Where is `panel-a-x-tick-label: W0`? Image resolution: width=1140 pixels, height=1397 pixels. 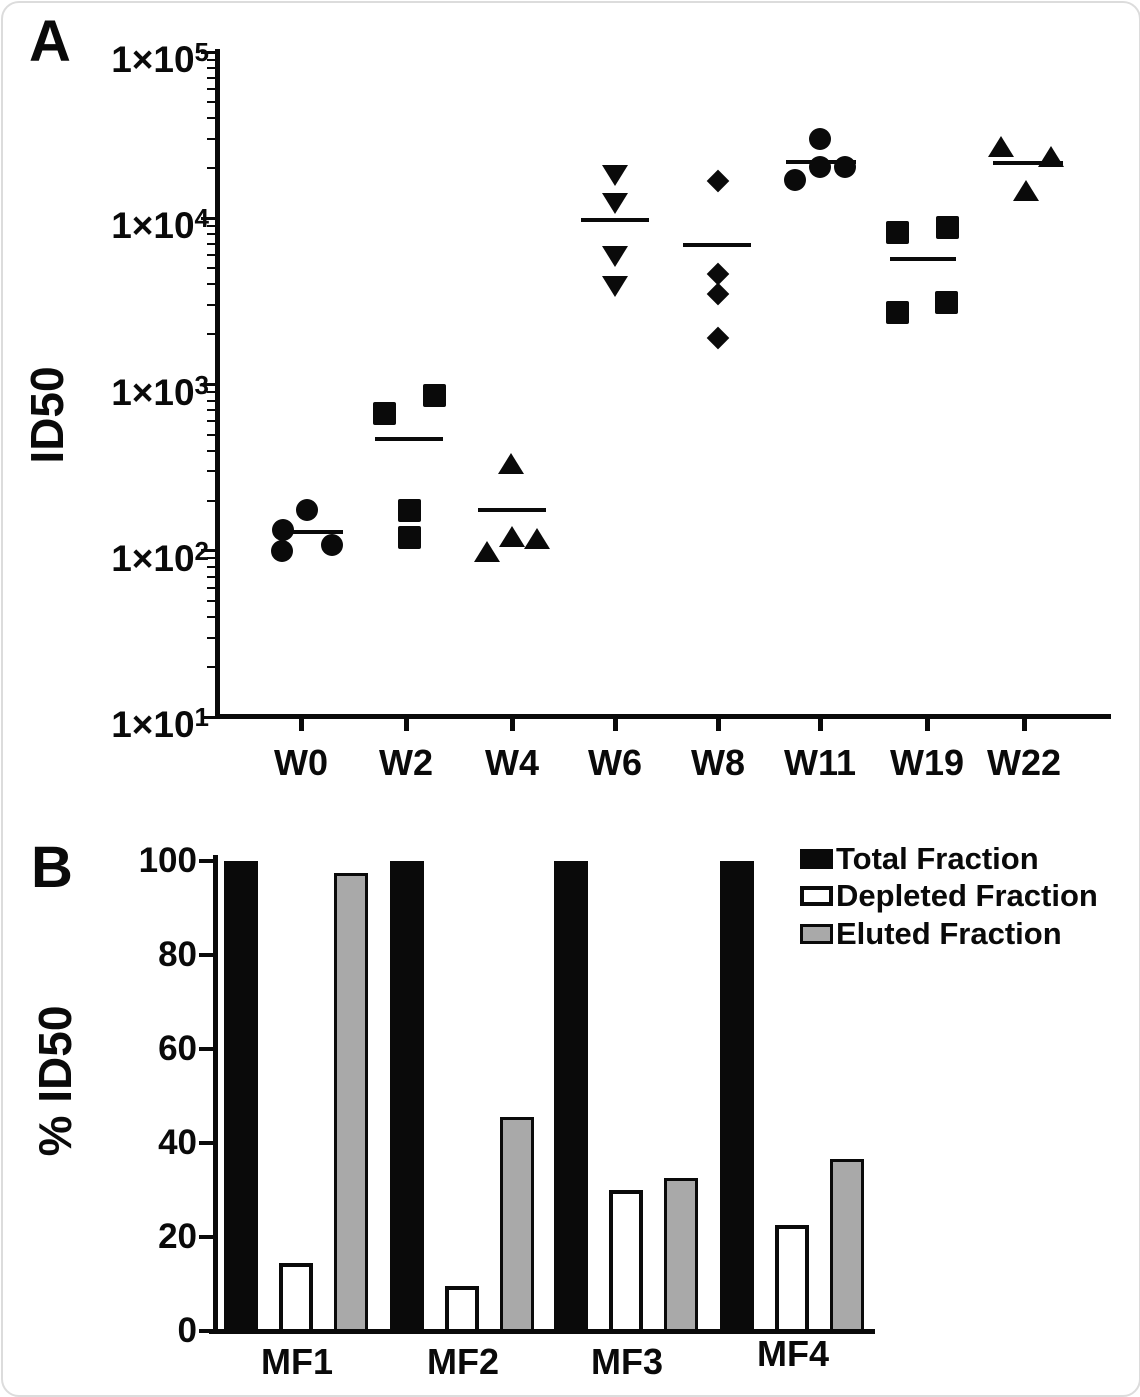 panel-a-x-tick-label: W0 is located at coordinates (301, 762).